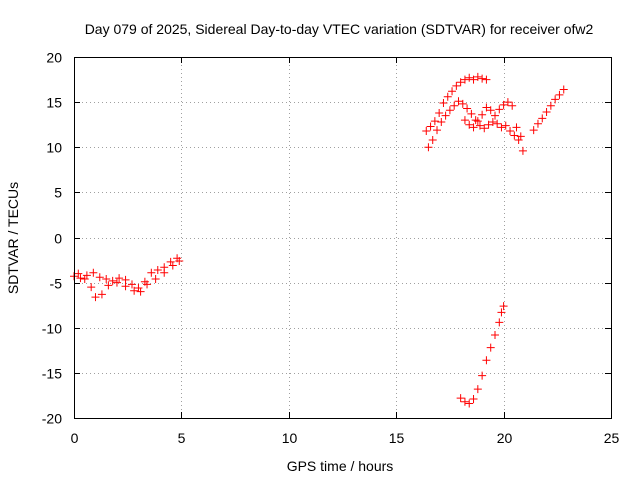 The height and width of the screenshot is (480, 640). Describe the element at coordinates (52, 374) in the screenshot. I see `y-tick-label: -15` at that location.